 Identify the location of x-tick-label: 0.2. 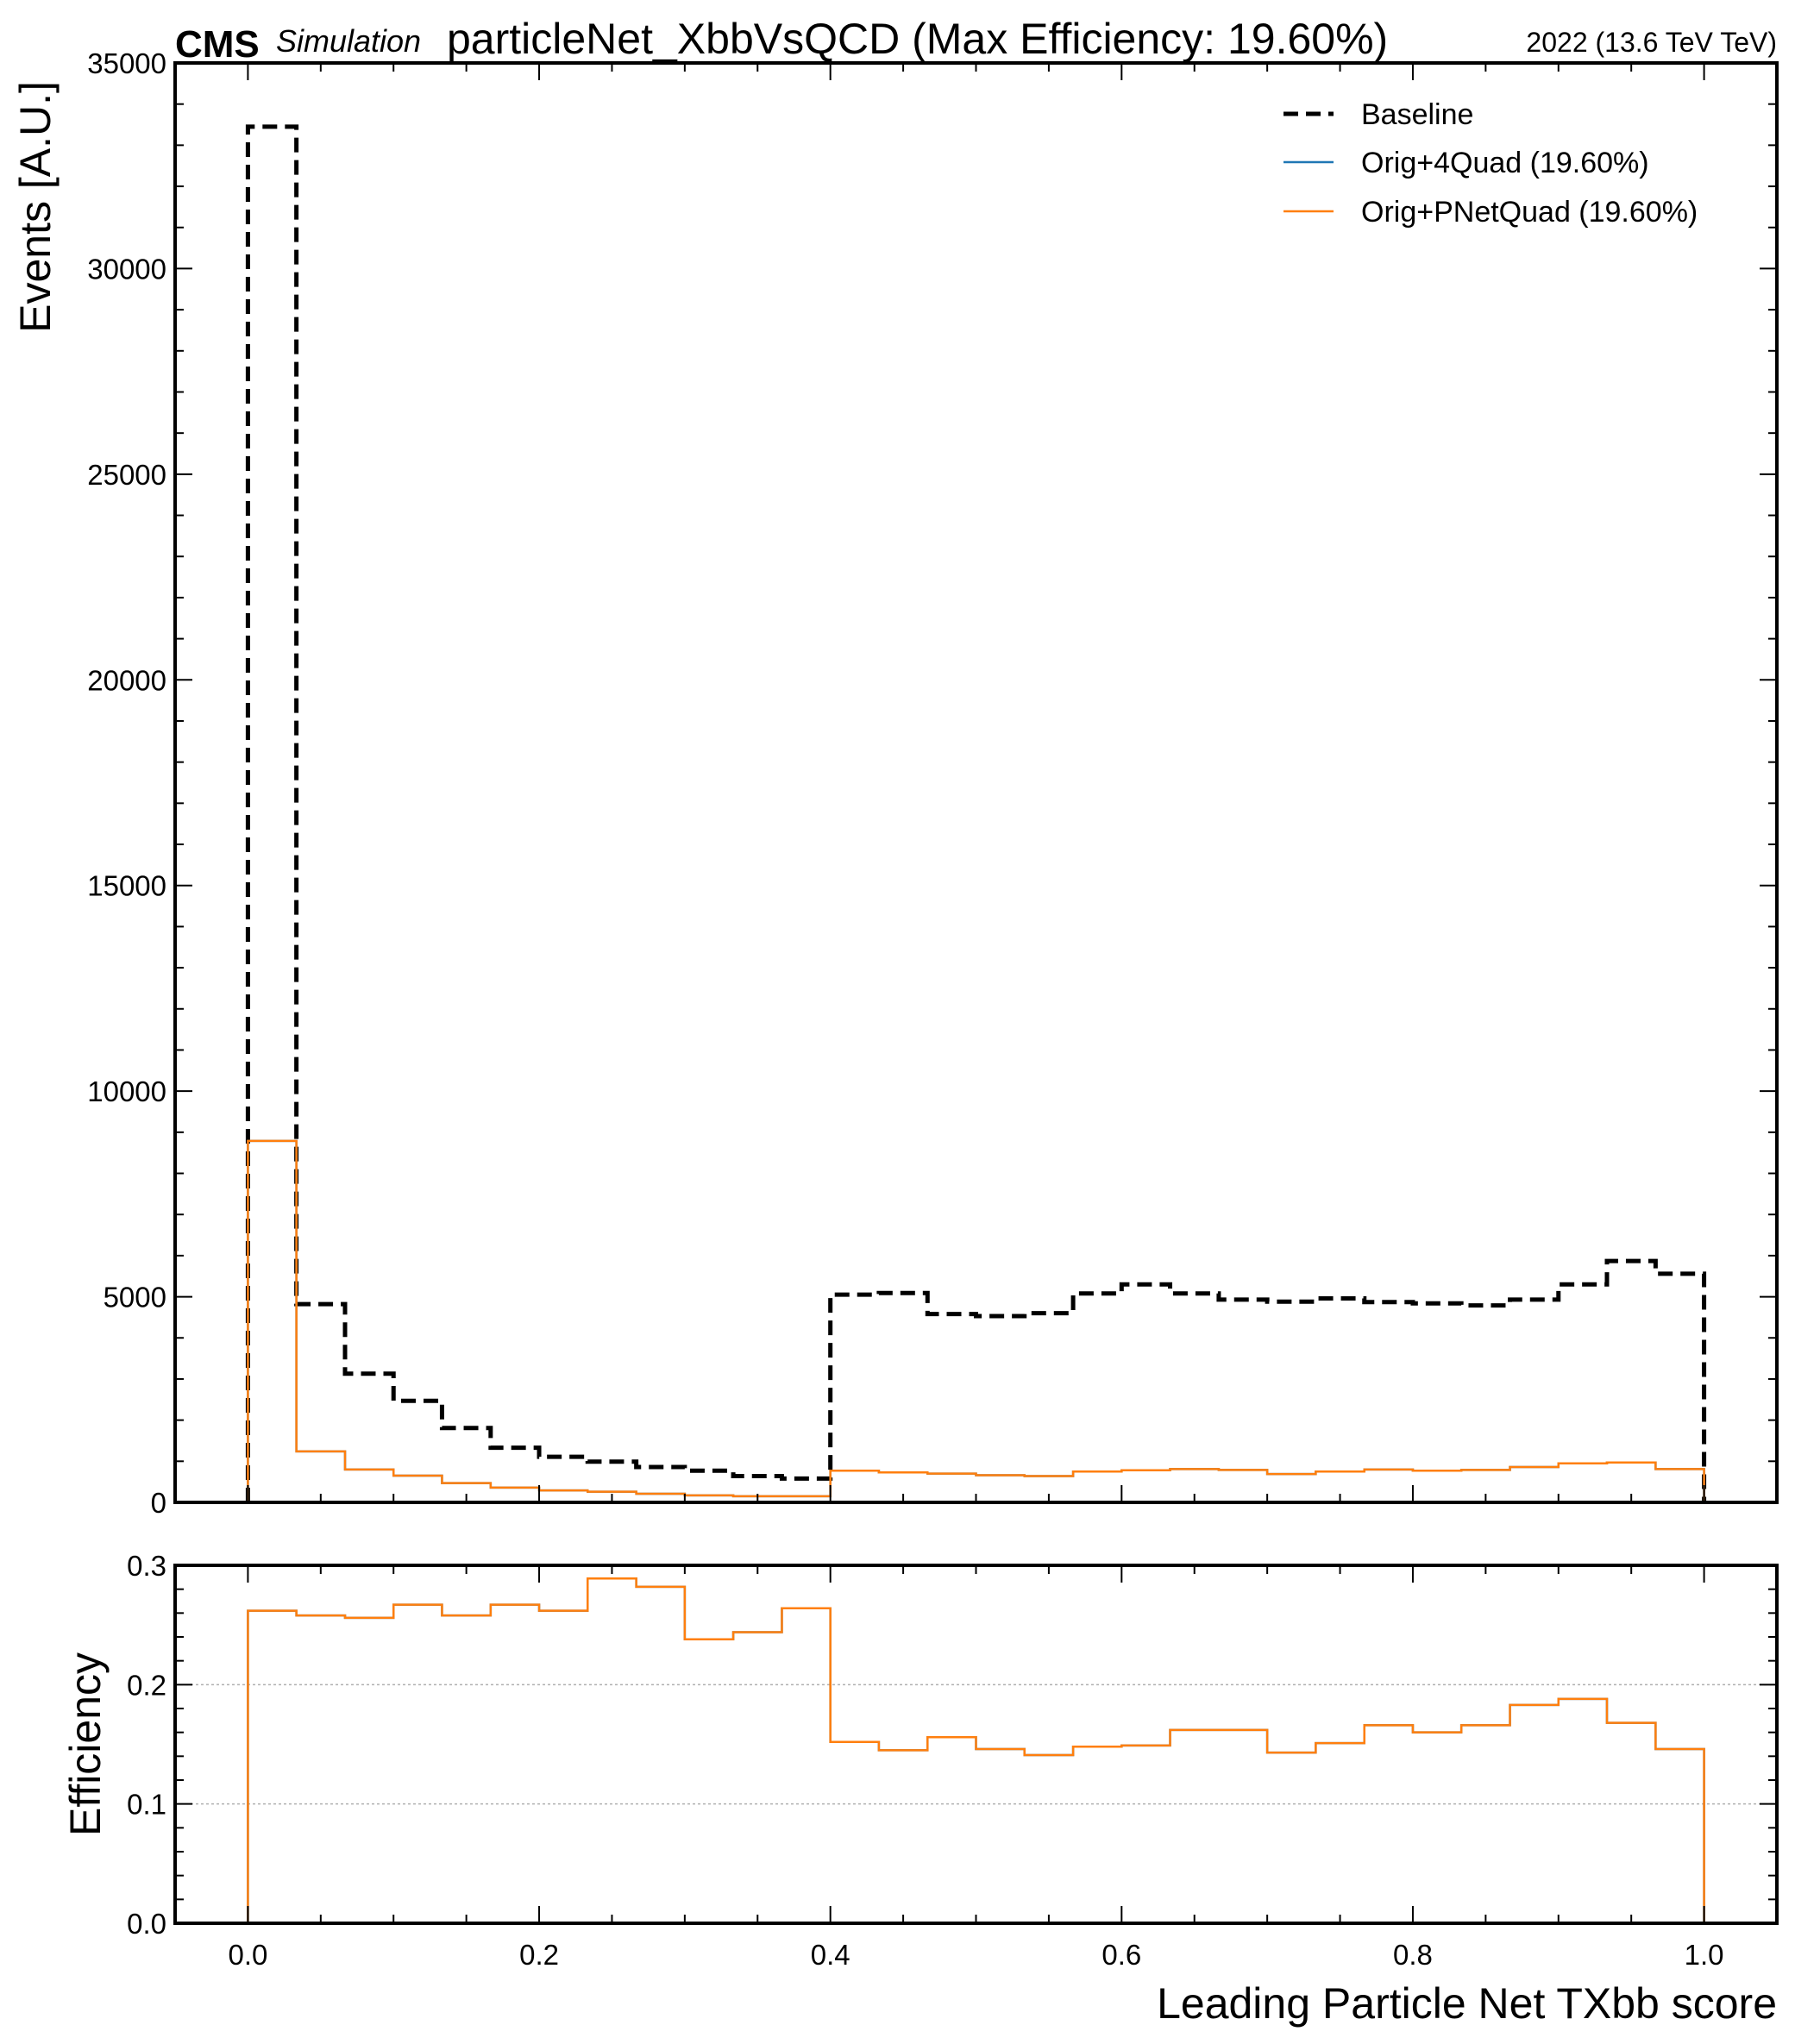
(539, 1955).